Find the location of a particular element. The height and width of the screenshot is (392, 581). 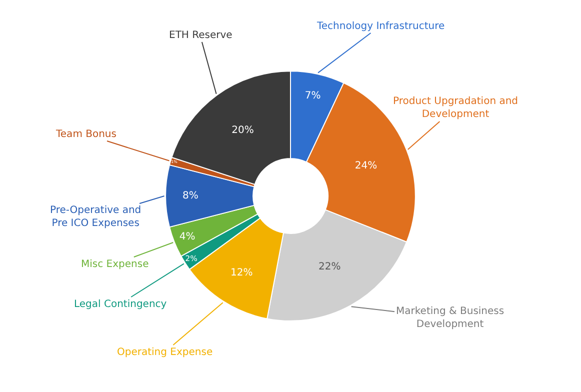

slice-label: ETH Reserve is located at coordinates (200, 35).